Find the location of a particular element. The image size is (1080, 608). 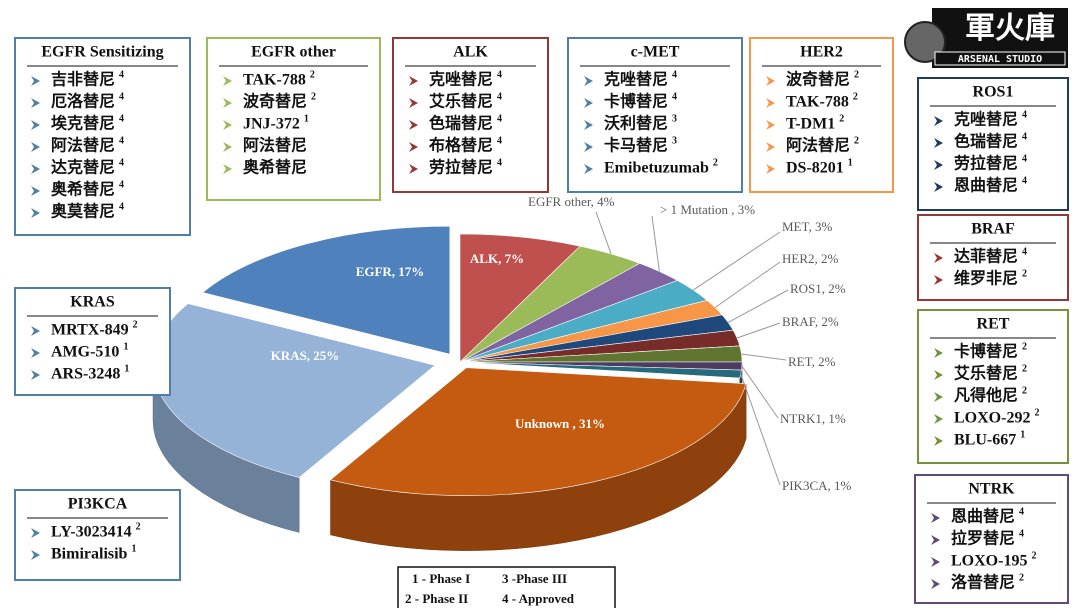

logo-subtitle: ARSENAL STUDIO is located at coordinates (1000, 59).